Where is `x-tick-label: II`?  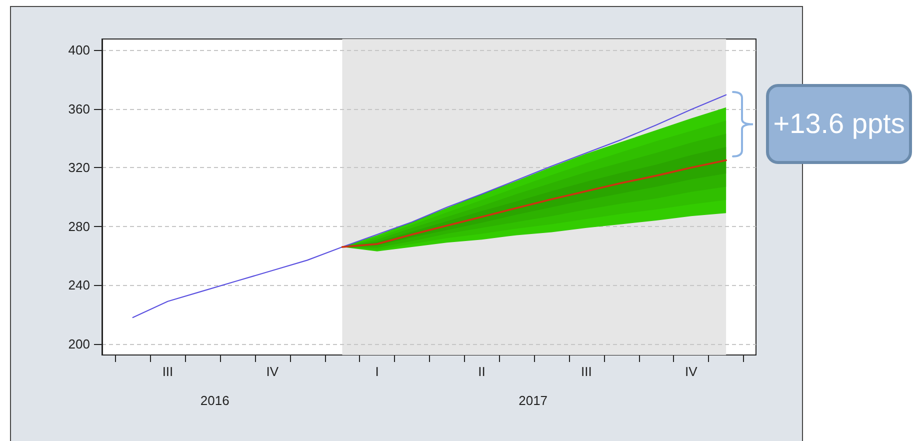 x-tick-label: II is located at coordinates (482, 371).